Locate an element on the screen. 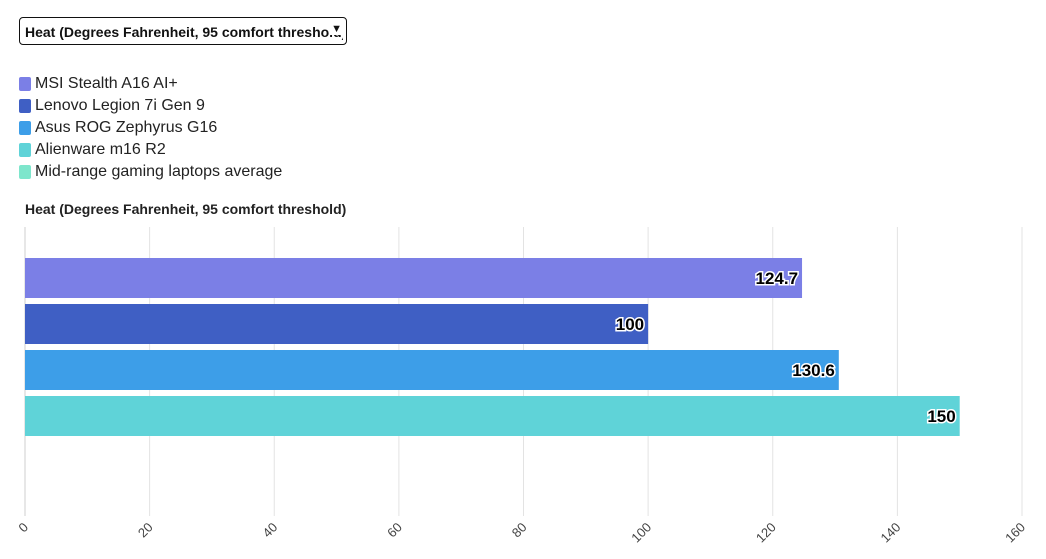 The image size is (1046, 559). legend-item-lenovo: Lenovo Legion 7i Gen 9 is located at coordinates (150, 106).